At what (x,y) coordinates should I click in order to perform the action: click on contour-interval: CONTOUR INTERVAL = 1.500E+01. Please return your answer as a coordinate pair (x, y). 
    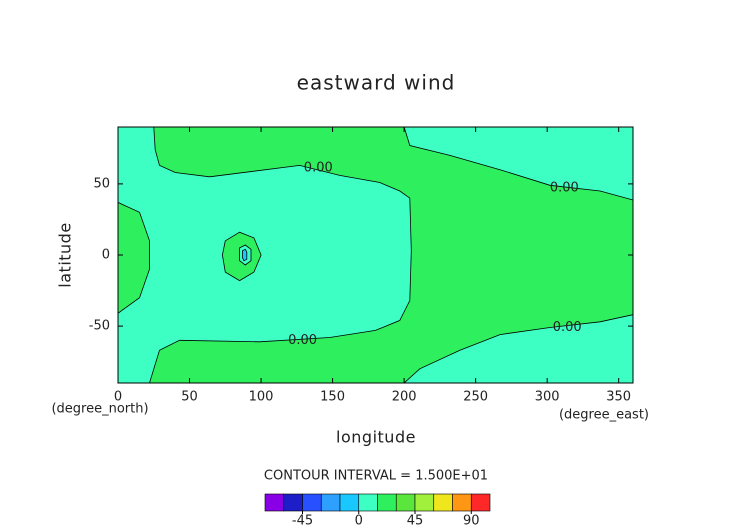
    Looking at the image, I should click on (376, 476).